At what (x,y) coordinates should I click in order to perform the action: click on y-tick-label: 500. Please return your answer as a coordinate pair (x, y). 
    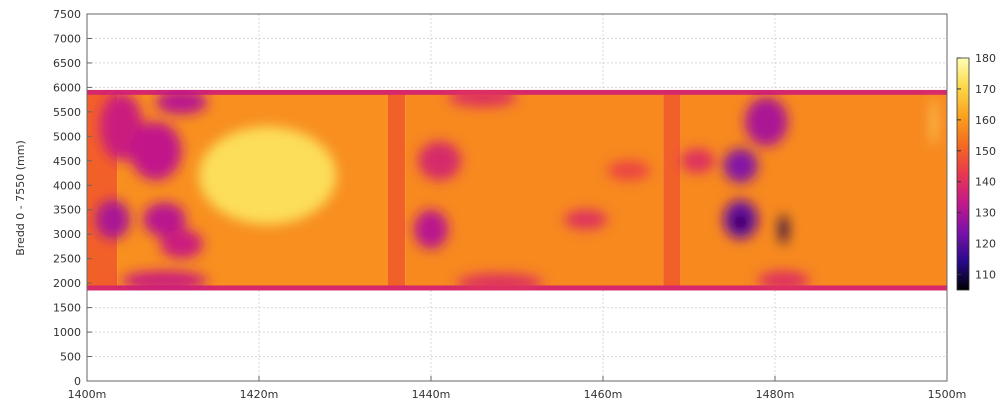
    Looking at the image, I should click on (70, 357).